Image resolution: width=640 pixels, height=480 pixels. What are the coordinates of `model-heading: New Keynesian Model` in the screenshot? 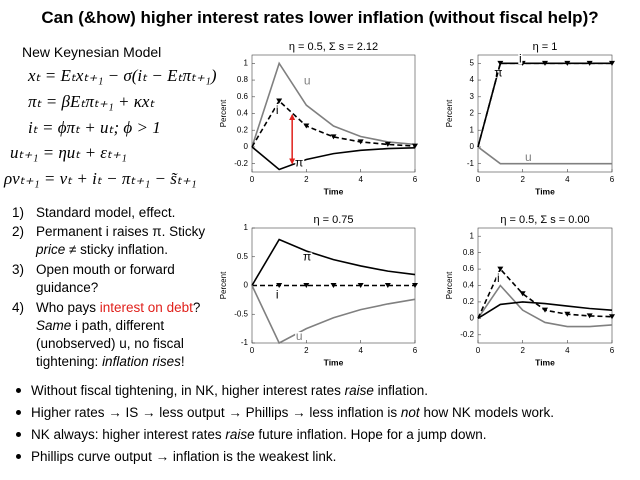 It's located at (92, 52).